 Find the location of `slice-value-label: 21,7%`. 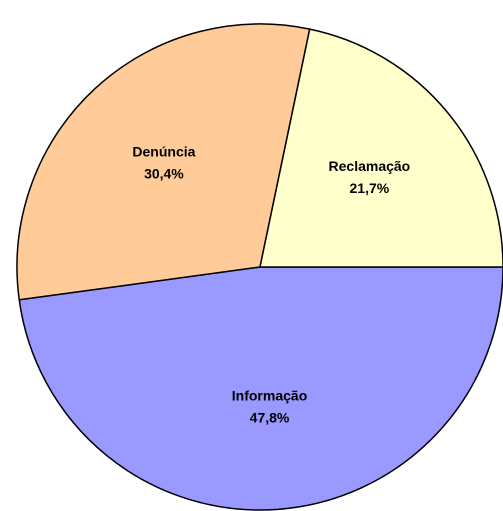

slice-value-label: 21,7% is located at coordinates (370, 188).